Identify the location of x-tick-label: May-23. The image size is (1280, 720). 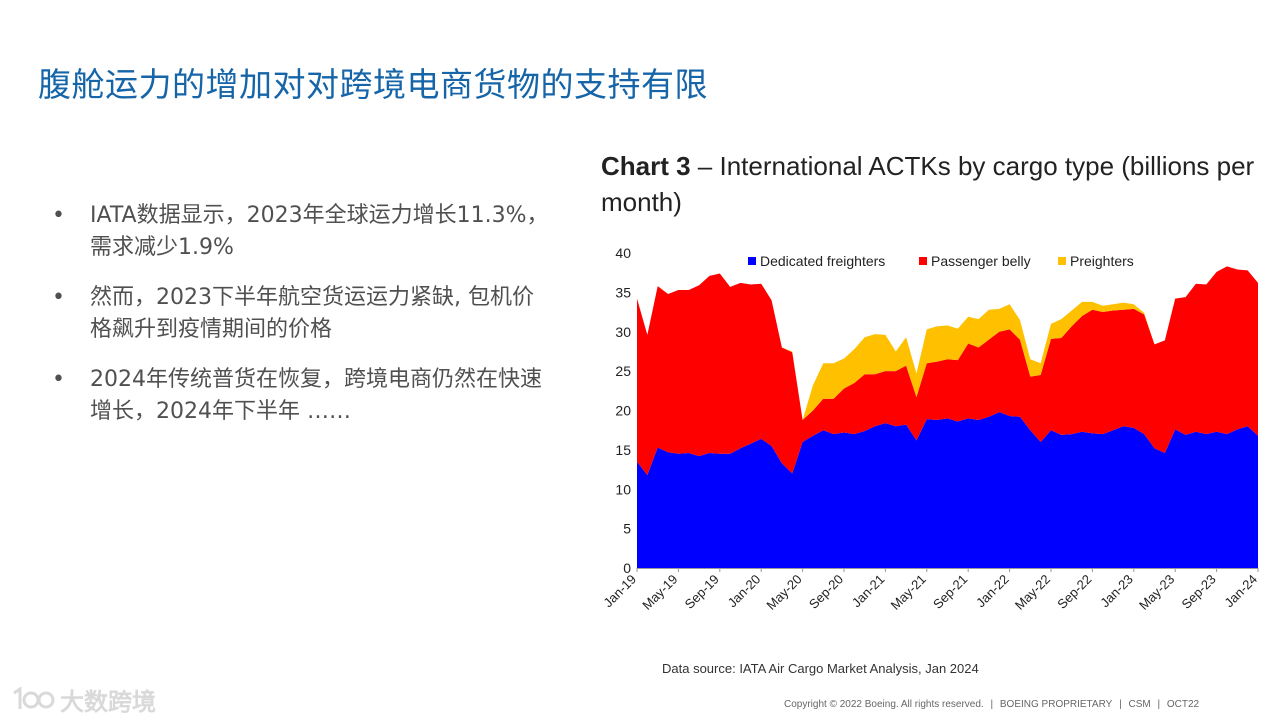
(1156, 592).